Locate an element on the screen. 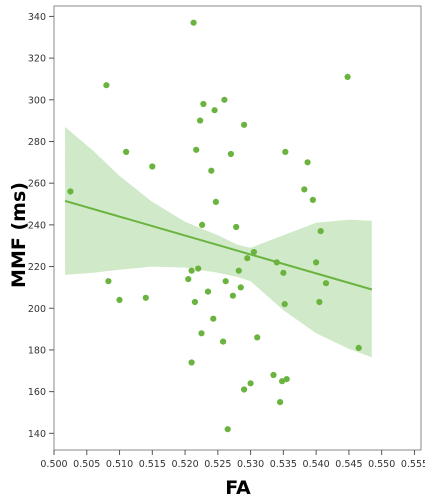 This screenshot has width=425, height=499. x-tick-label: 0.520 is located at coordinates (184, 464).